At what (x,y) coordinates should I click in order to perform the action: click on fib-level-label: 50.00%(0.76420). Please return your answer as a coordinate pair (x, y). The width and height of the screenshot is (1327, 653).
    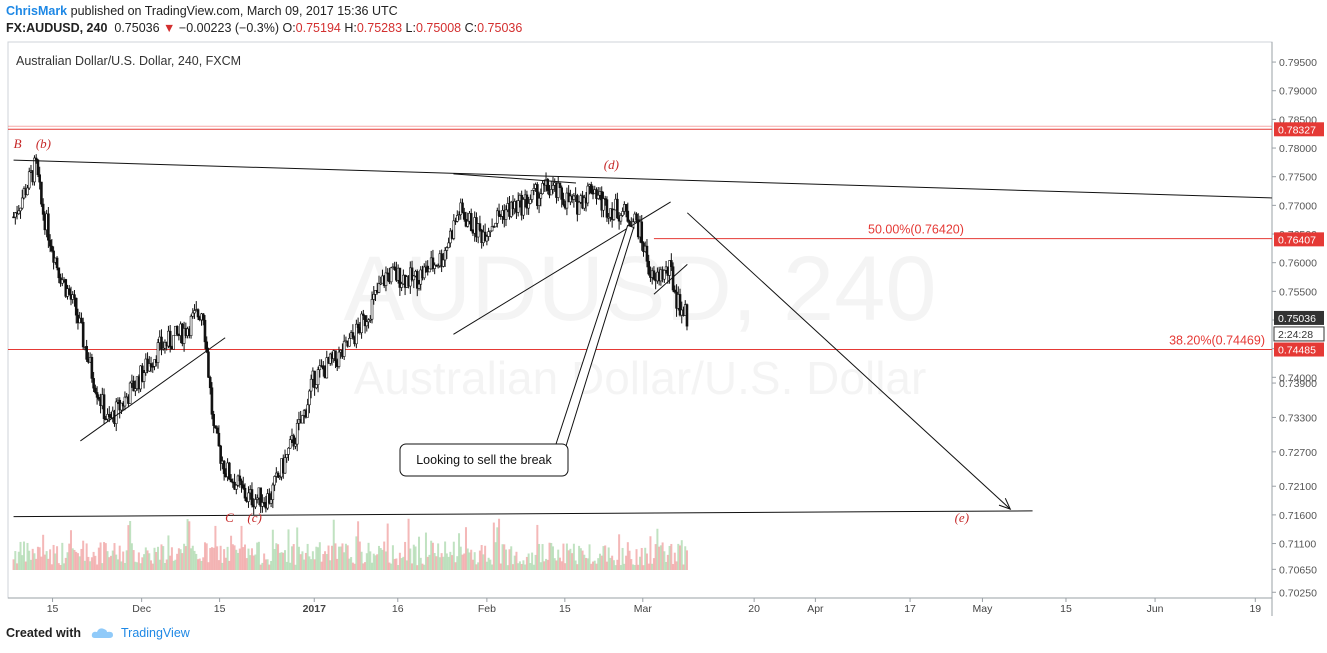
    Looking at the image, I should click on (916, 230).